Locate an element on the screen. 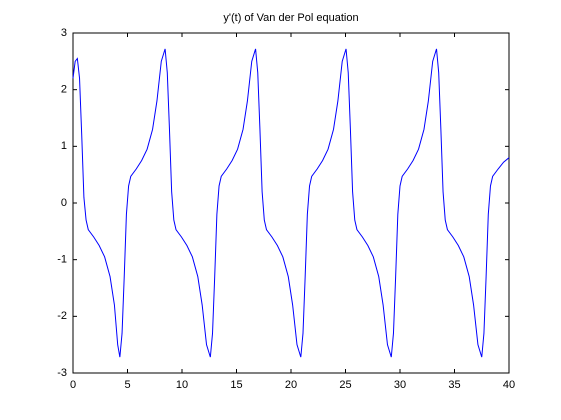  y-tick-label: 0 is located at coordinates (64, 203).